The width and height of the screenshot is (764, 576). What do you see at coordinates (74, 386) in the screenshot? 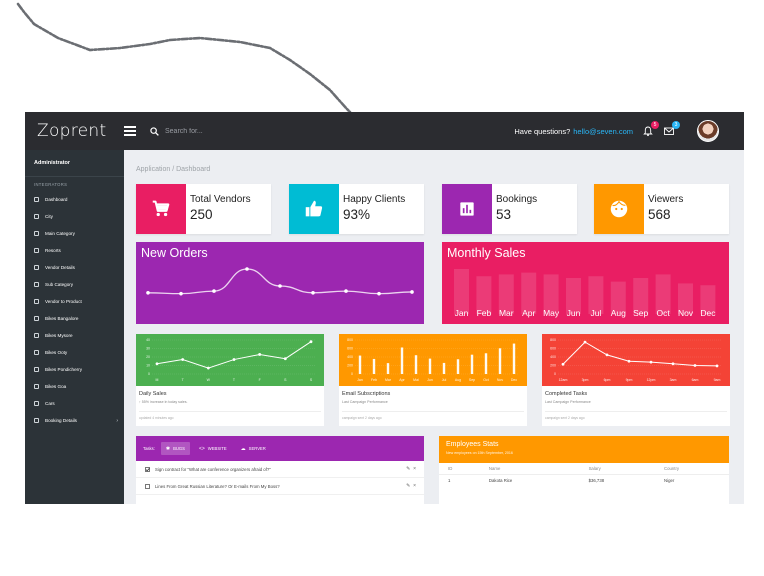
I see `sidebar-item-bikes-goa: Bikes Goa` at bounding box center [74, 386].